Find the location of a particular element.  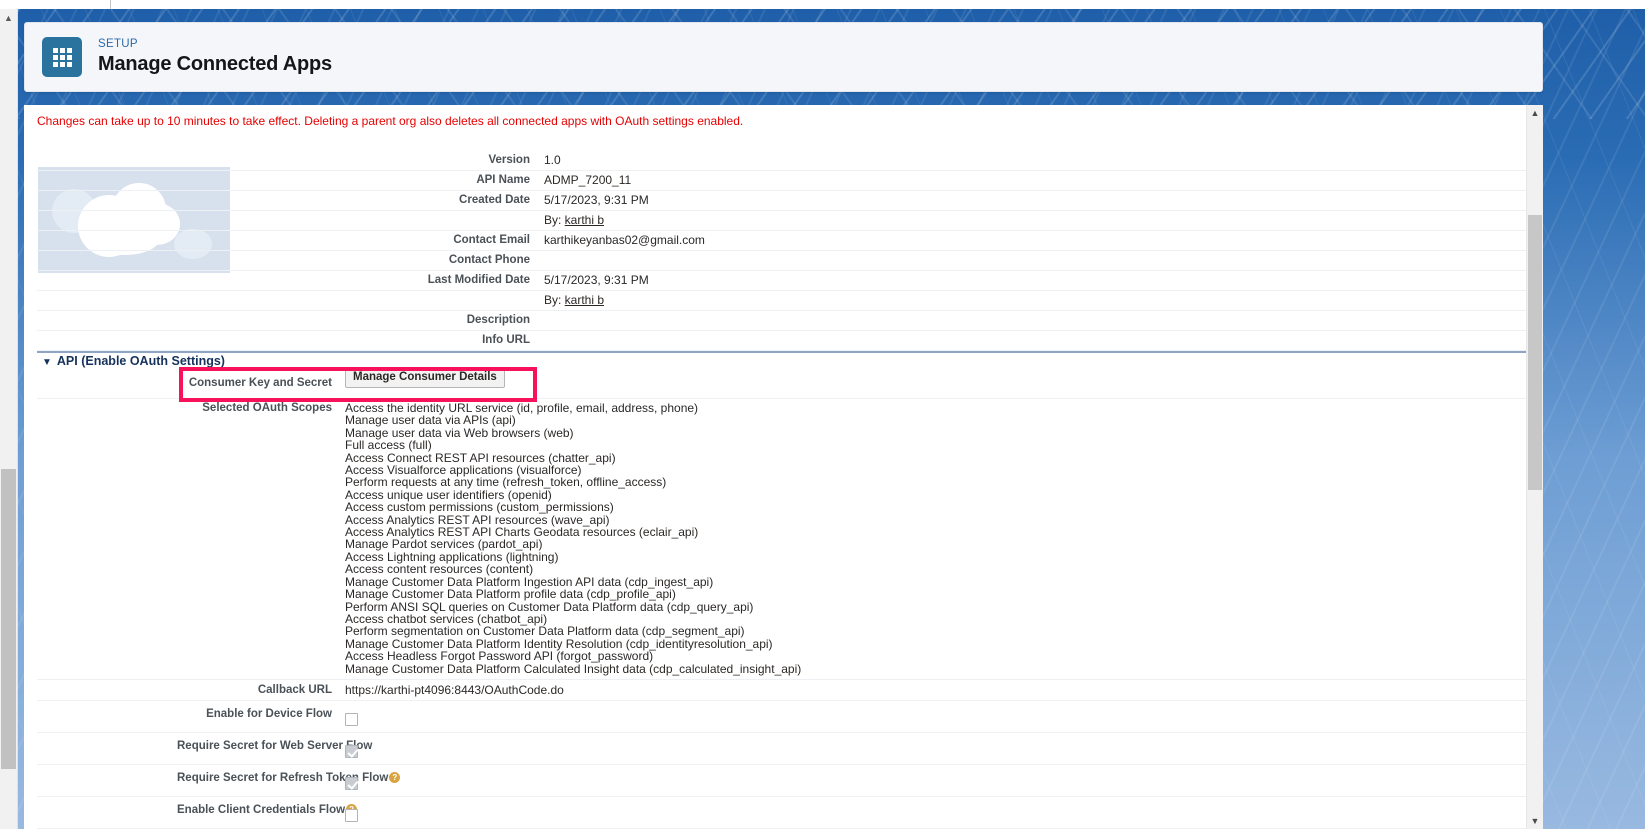

outer-scrollbar-thumb is located at coordinates (8, 619).